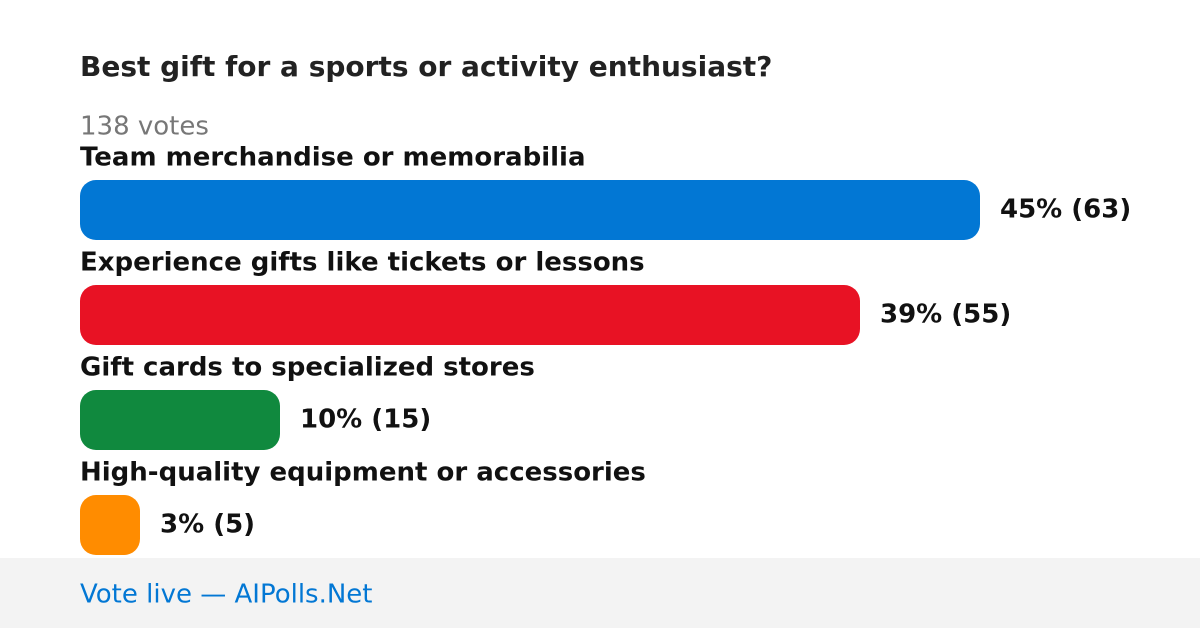 The height and width of the screenshot is (628, 1200). I want to click on subtitle: 138 votes, so click(144, 127).